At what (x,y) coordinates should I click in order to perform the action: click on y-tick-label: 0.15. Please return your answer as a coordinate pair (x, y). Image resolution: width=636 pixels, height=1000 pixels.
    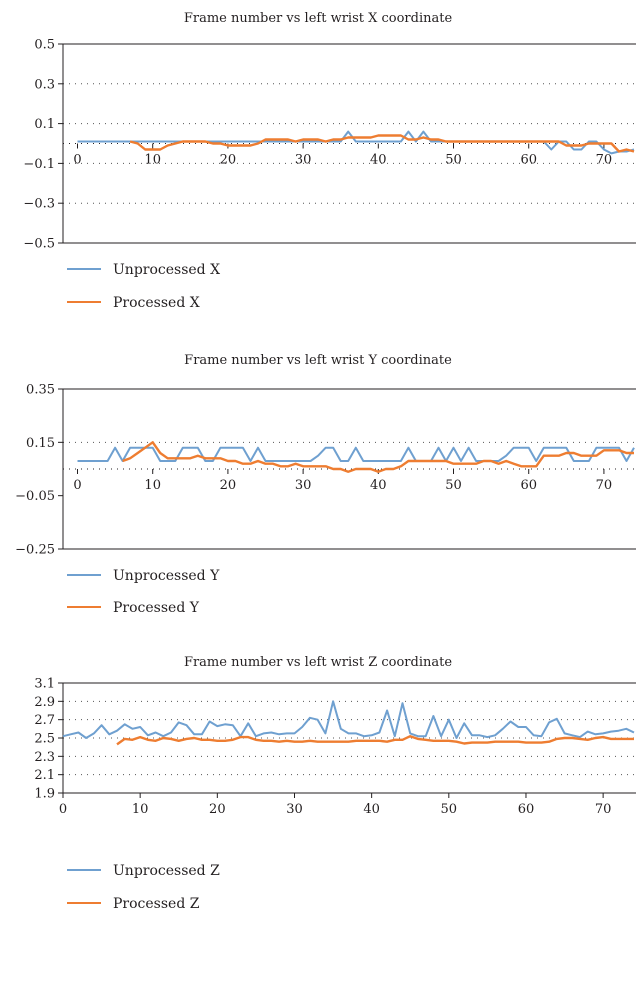
    Looking at the image, I should click on (40, 443).